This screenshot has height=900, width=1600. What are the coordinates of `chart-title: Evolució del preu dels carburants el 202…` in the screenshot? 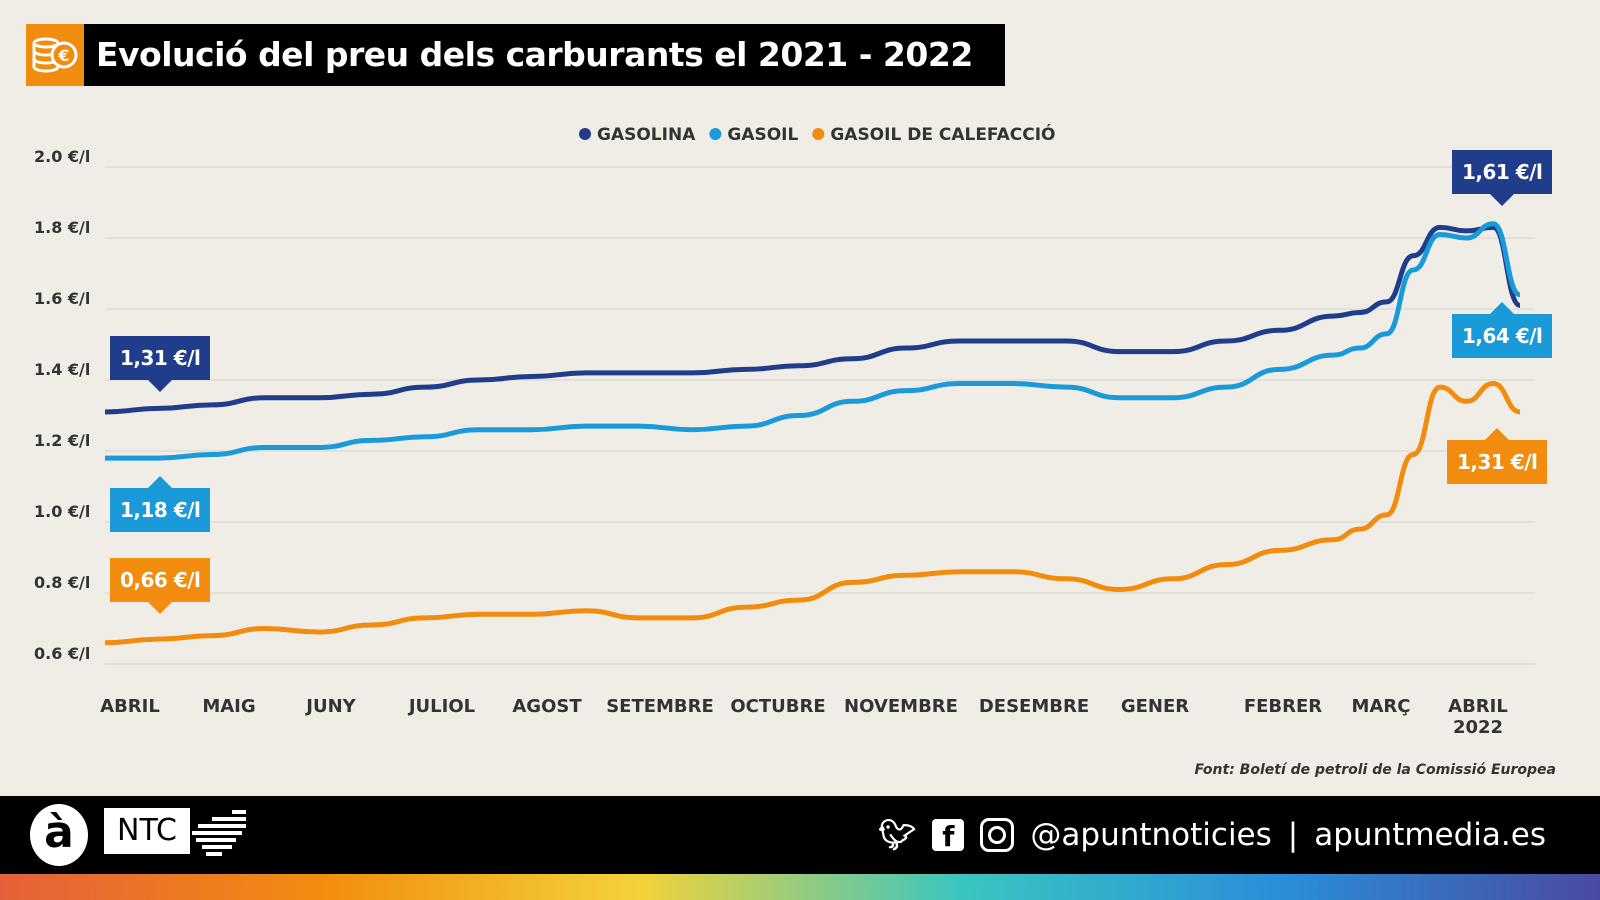 It's located at (544, 55).